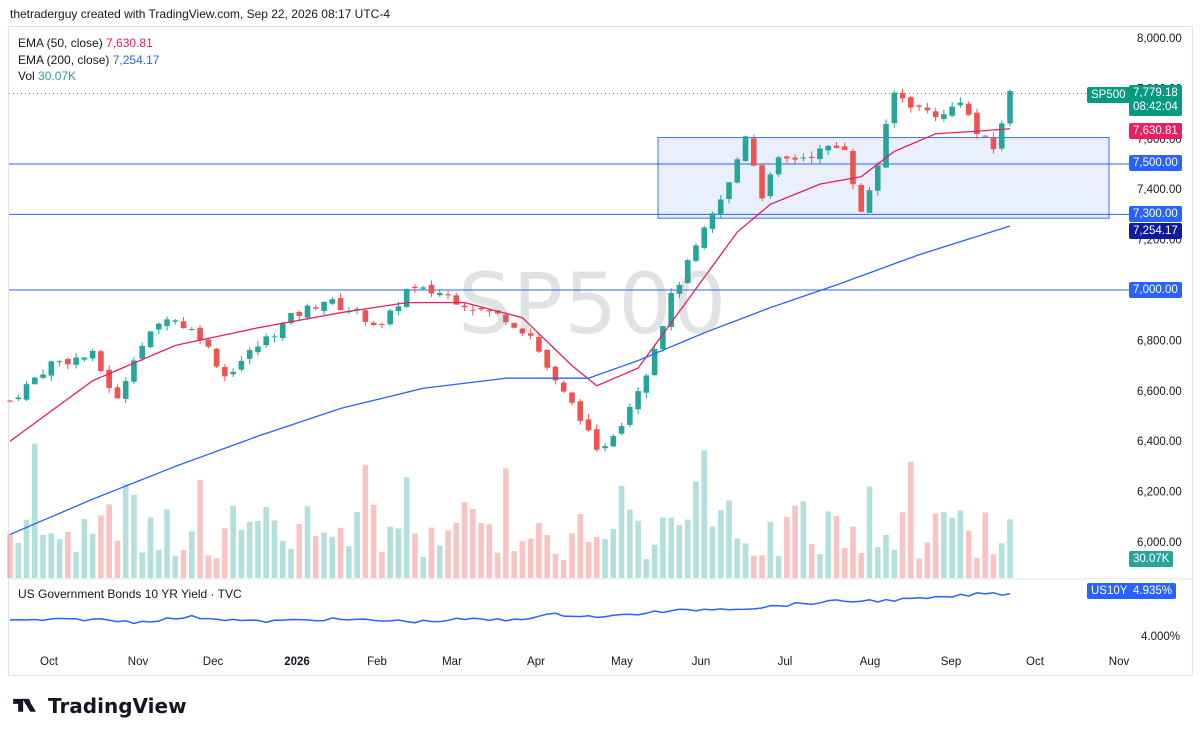  I want to click on vol-legend-row: Vol 30.07K, so click(88, 76).